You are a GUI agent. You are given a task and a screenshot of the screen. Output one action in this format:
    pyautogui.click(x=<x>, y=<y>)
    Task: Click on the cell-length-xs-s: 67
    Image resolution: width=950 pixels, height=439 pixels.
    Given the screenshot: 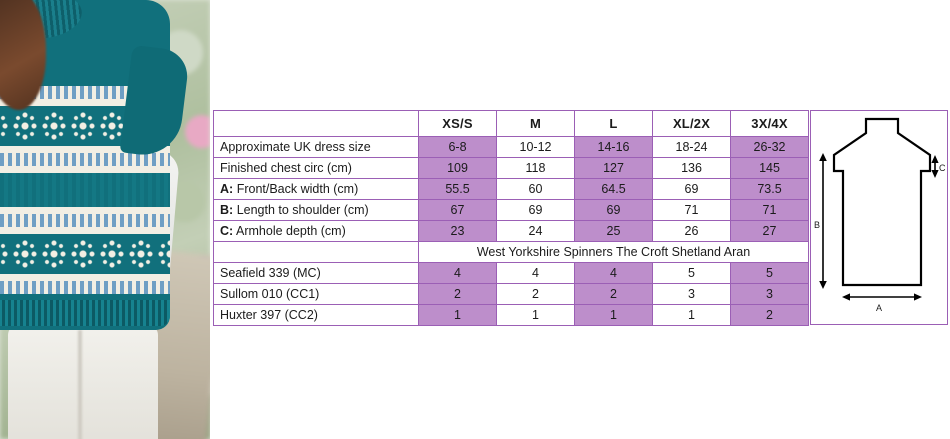 What is the action you would take?
    pyautogui.click(x=457, y=210)
    